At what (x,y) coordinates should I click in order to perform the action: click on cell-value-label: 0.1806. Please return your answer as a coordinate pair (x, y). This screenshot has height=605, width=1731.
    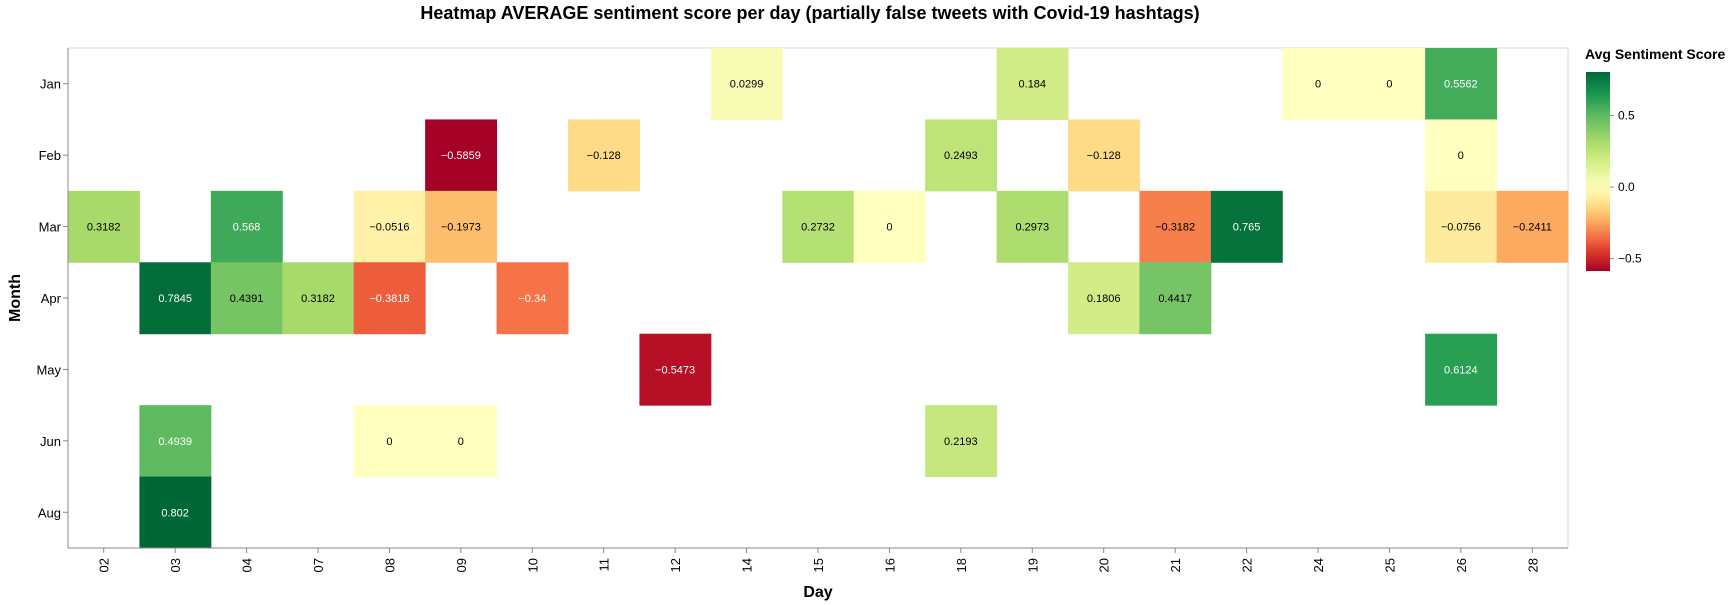
    Looking at the image, I should click on (1104, 299).